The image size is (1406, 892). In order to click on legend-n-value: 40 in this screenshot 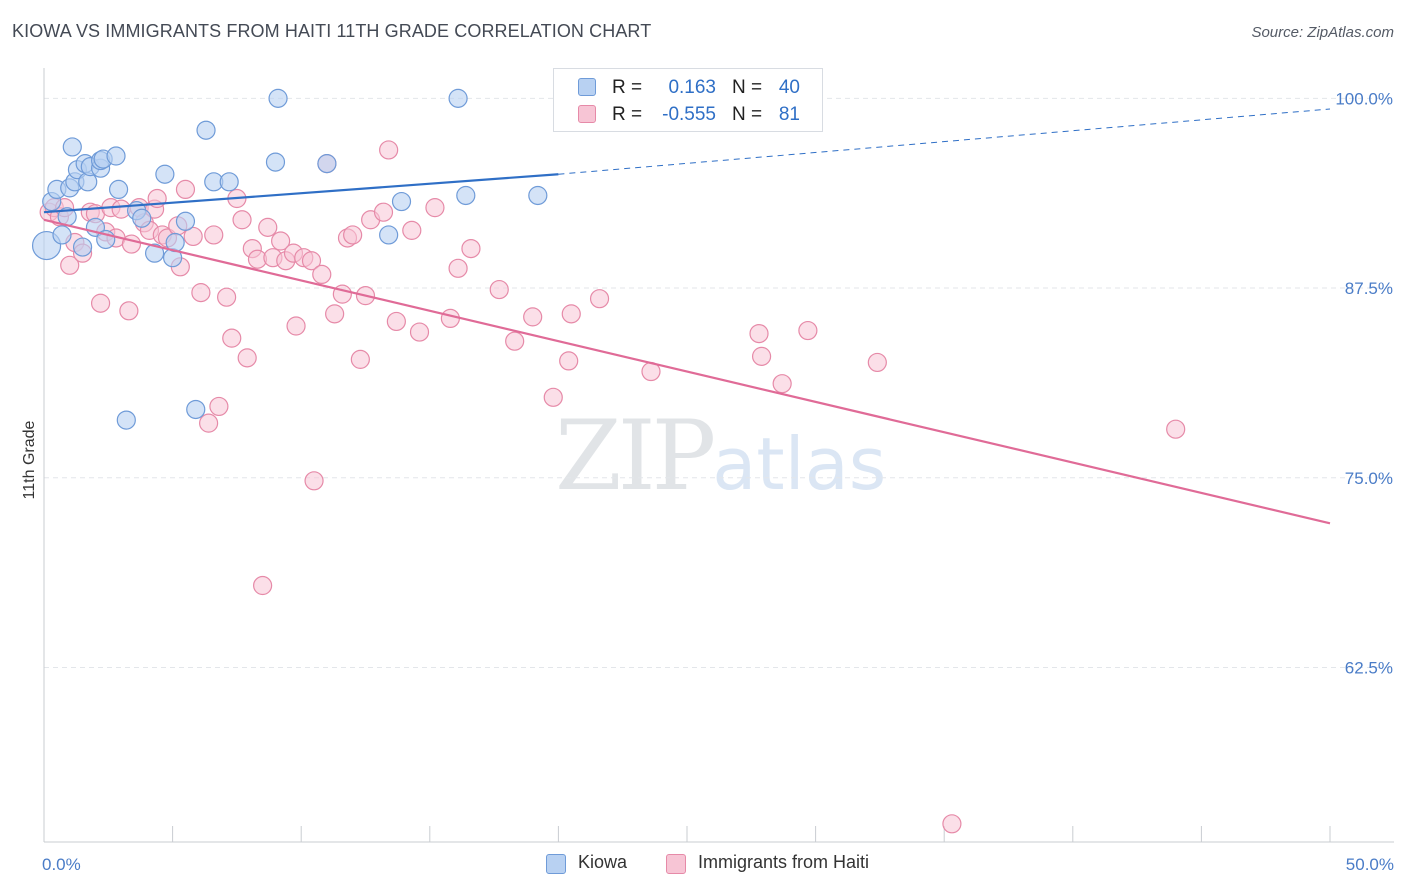, I will do `click(789, 87)`.